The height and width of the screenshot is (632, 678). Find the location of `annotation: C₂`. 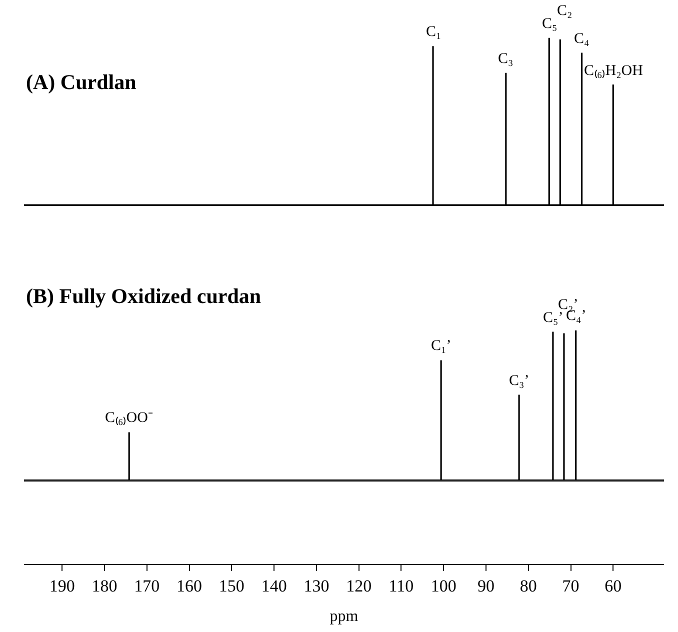

annotation: C₂ is located at coordinates (564, 11).